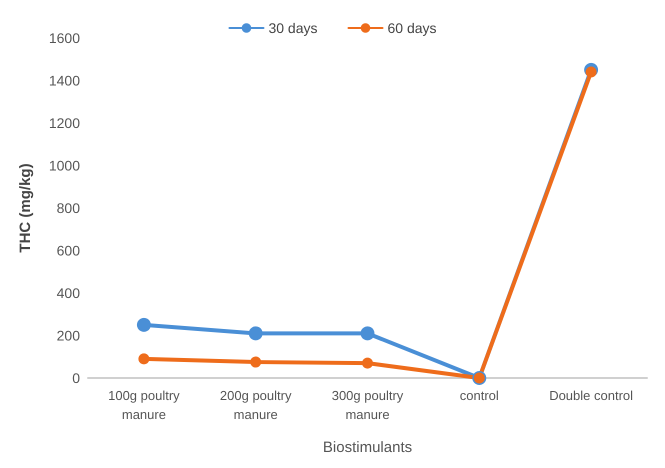  I want to click on y-tick-label: 200, so click(68, 336).